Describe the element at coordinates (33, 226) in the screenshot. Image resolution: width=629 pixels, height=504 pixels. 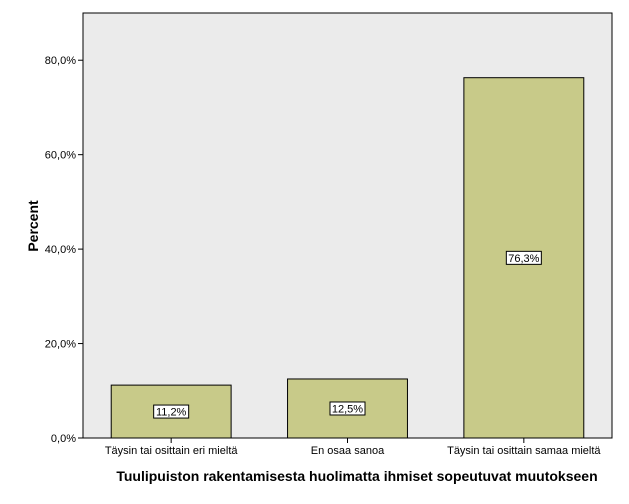
I see `y-axis-title: Percent` at that location.